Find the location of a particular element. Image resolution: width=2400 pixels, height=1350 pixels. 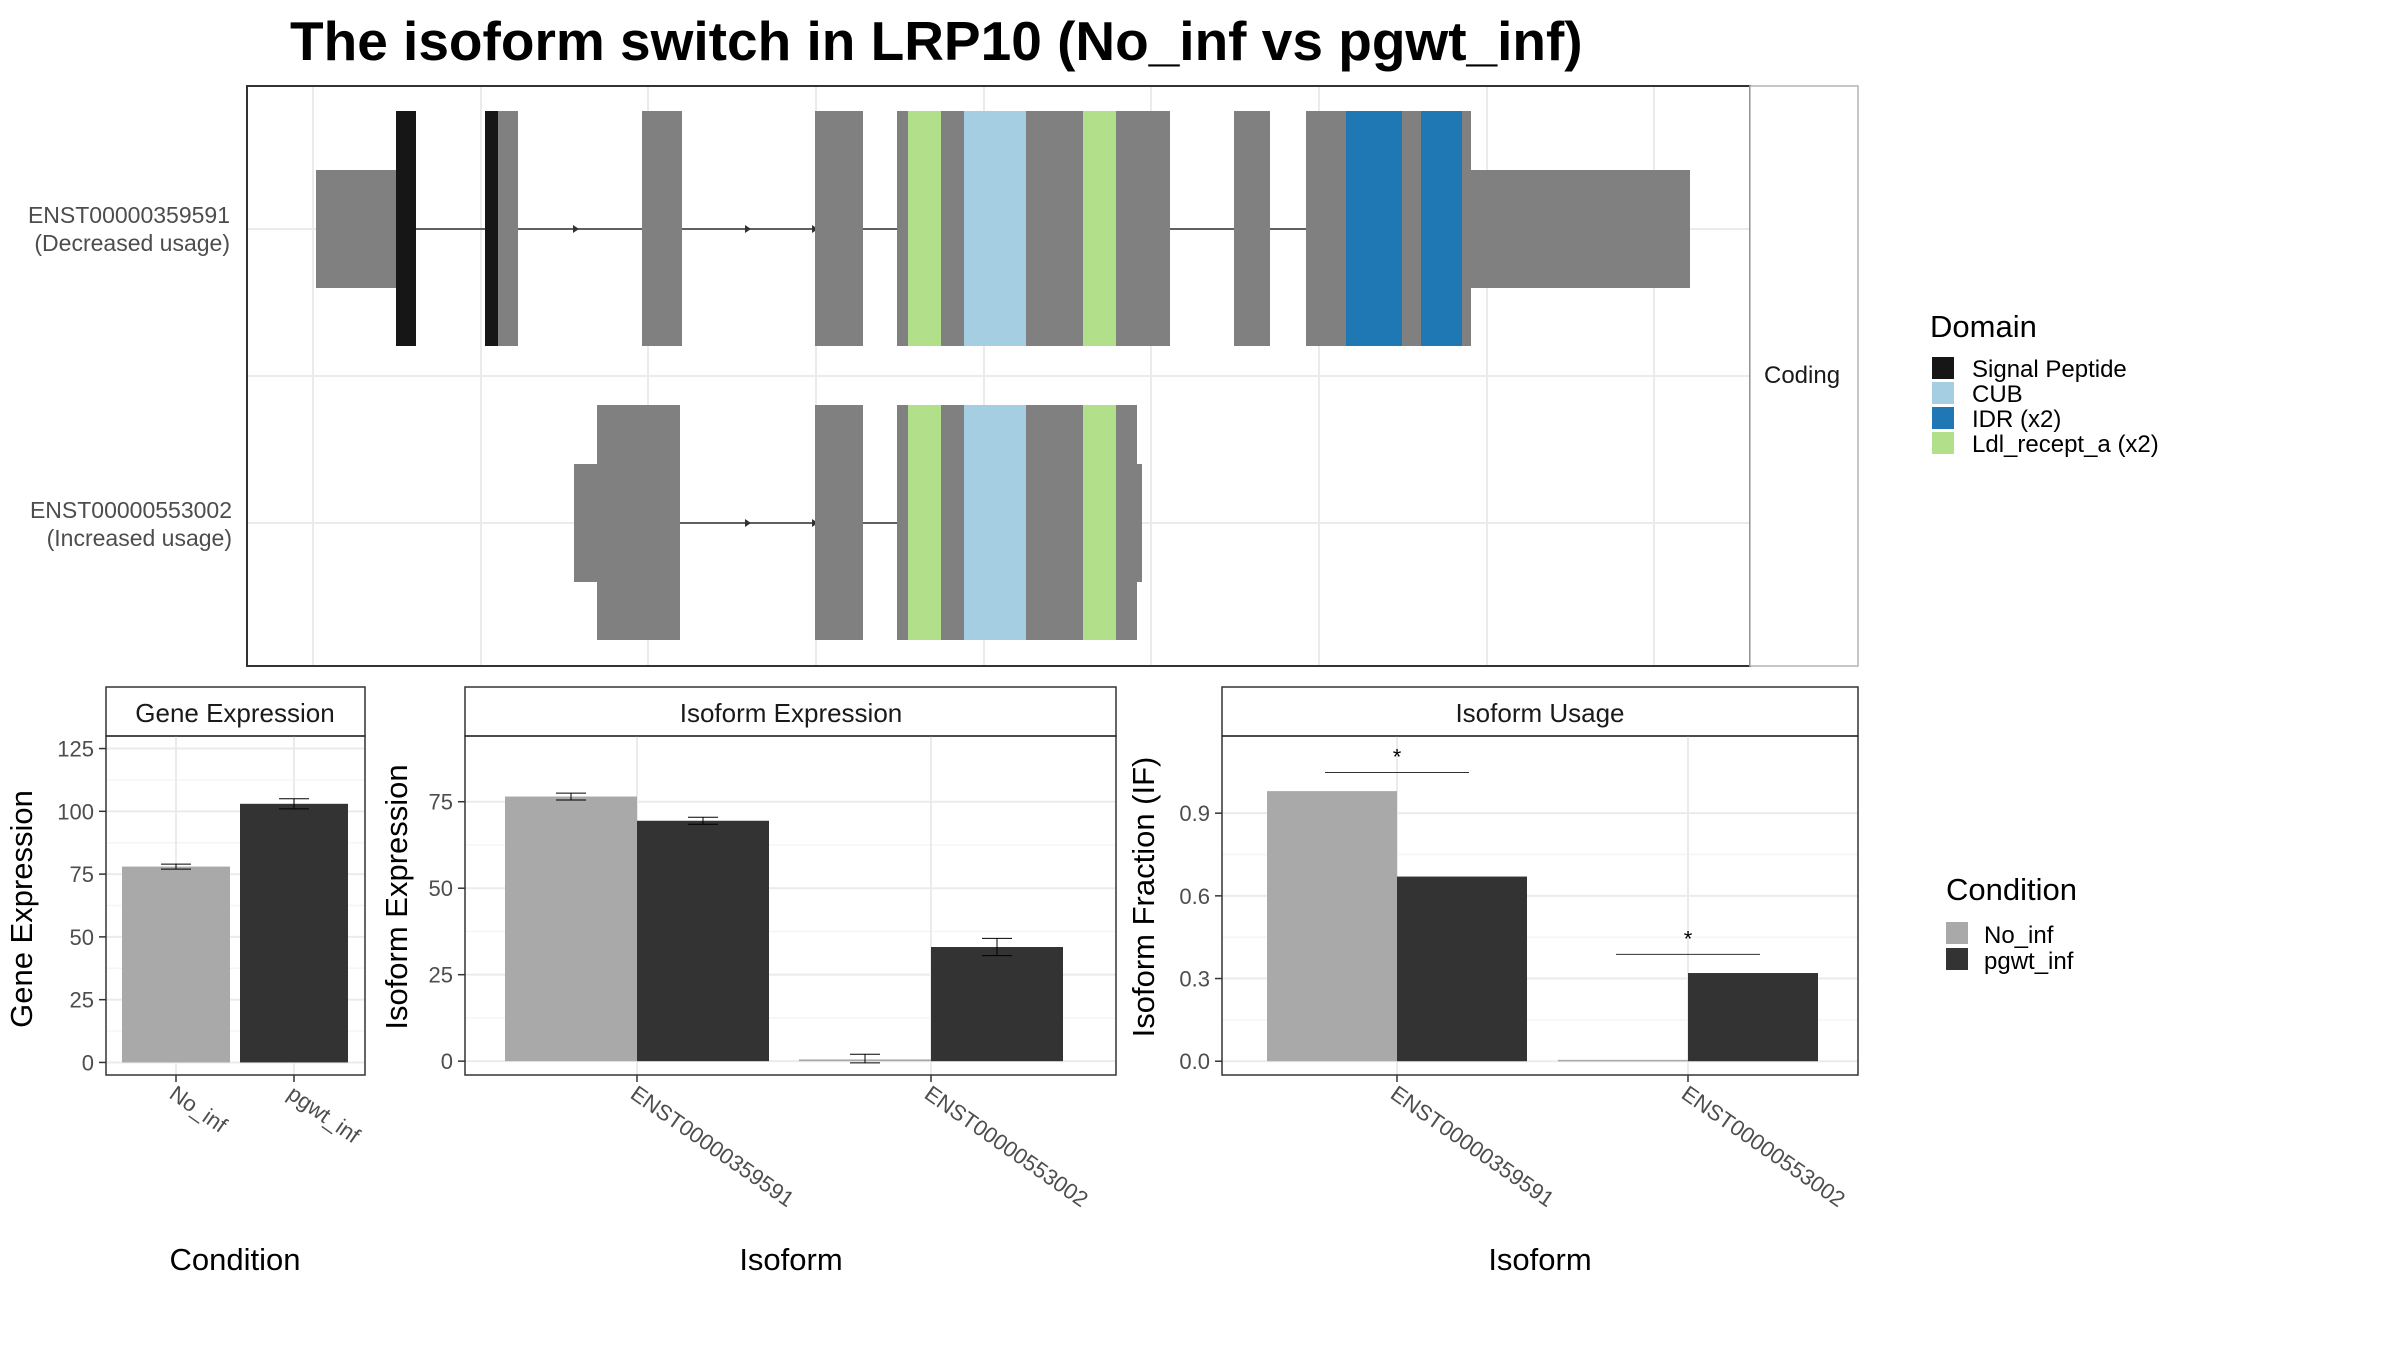

isoform-expression-strip-title: Isoform Expression is located at coordinates (791, 713).